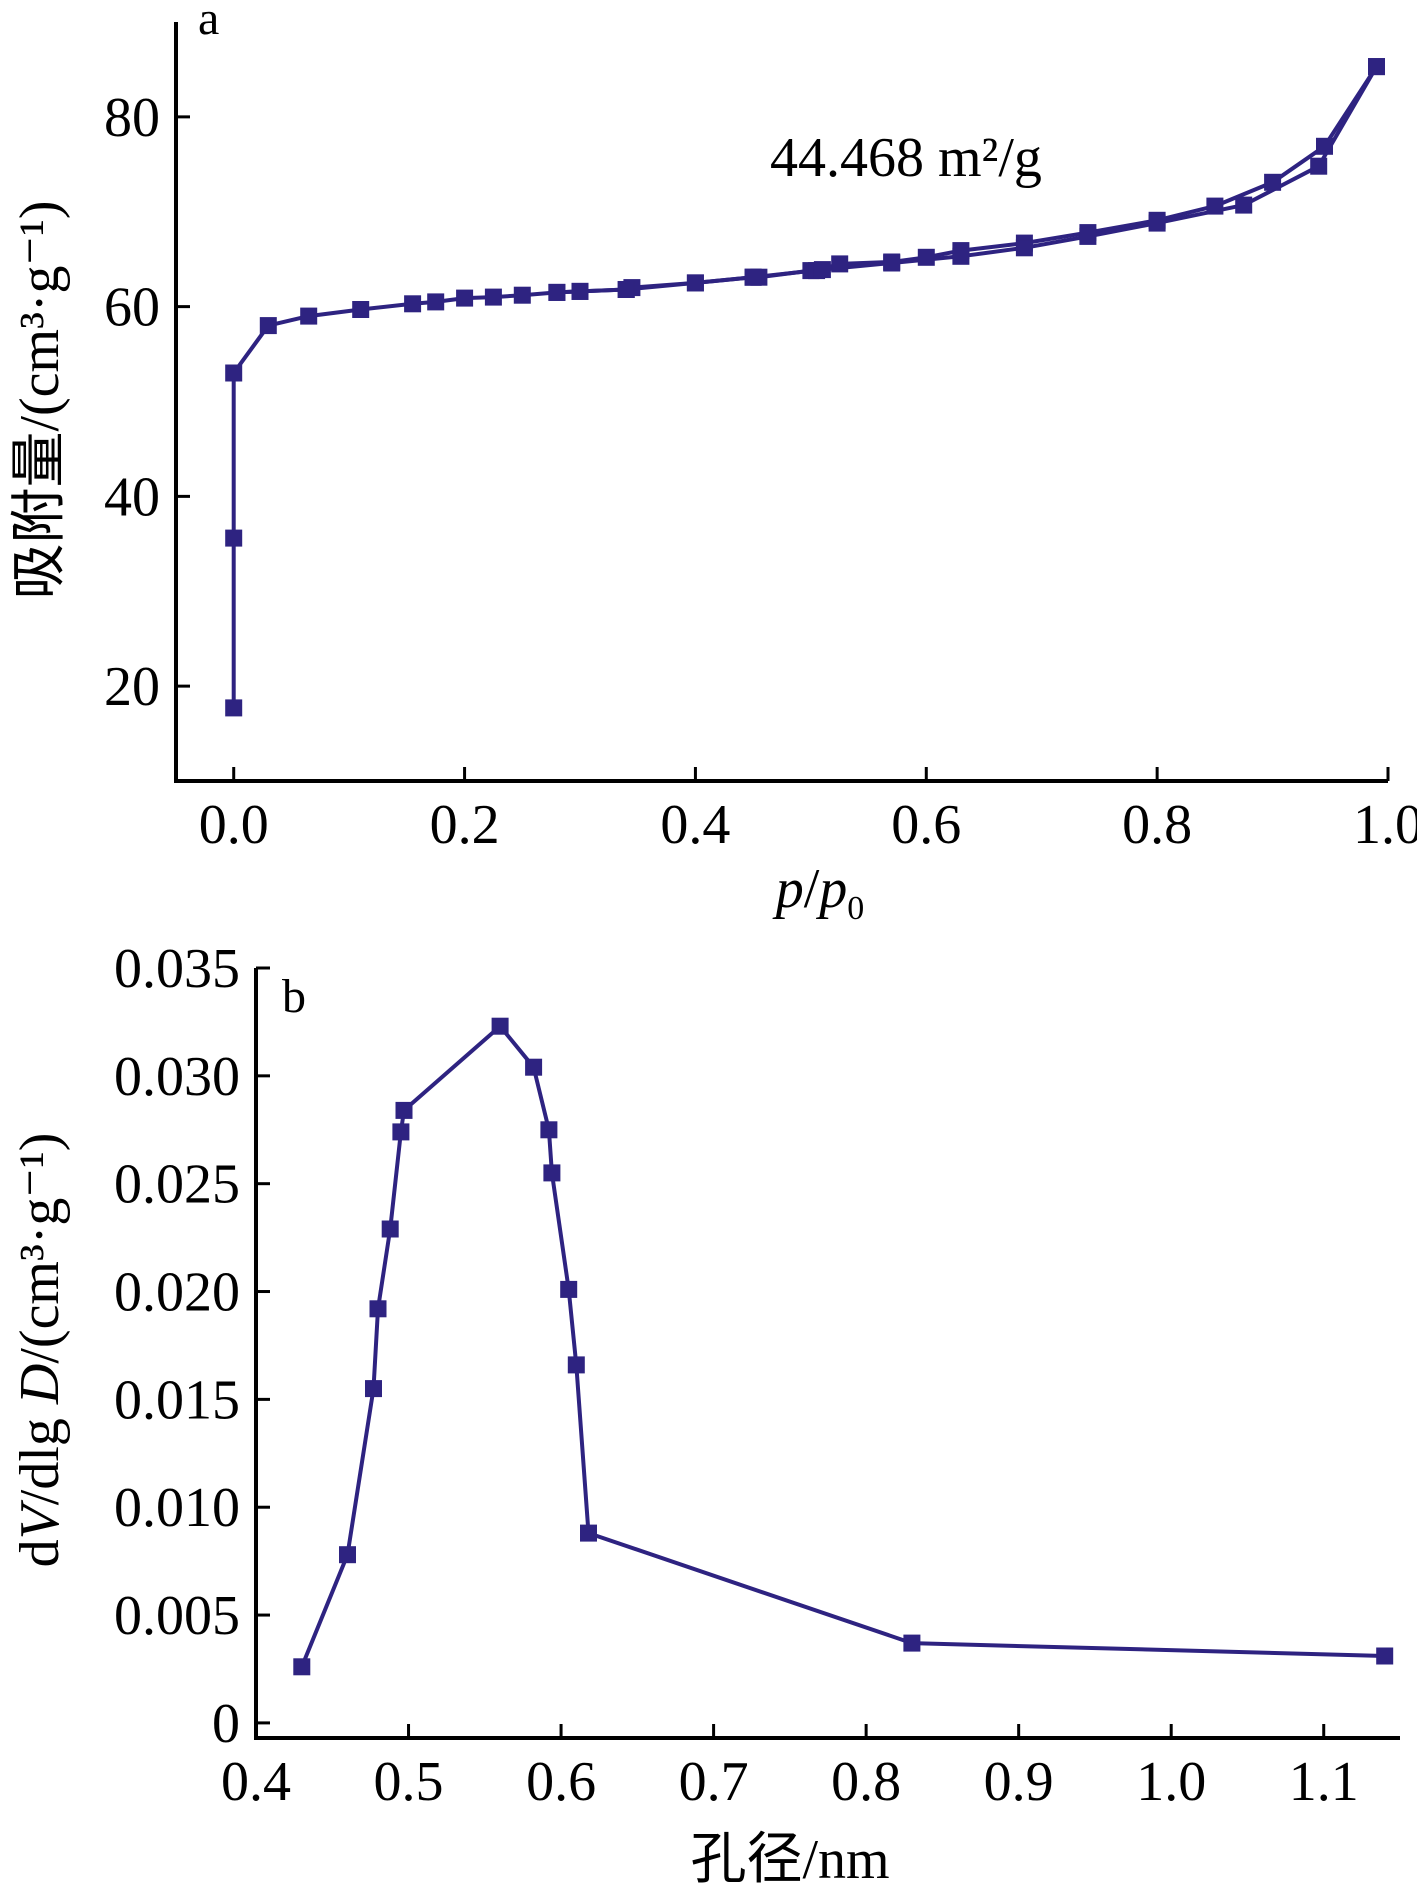  Describe the element at coordinates (177, 1400) in the screenshot. I see `y-tick-label-b: 0.015` at that location.